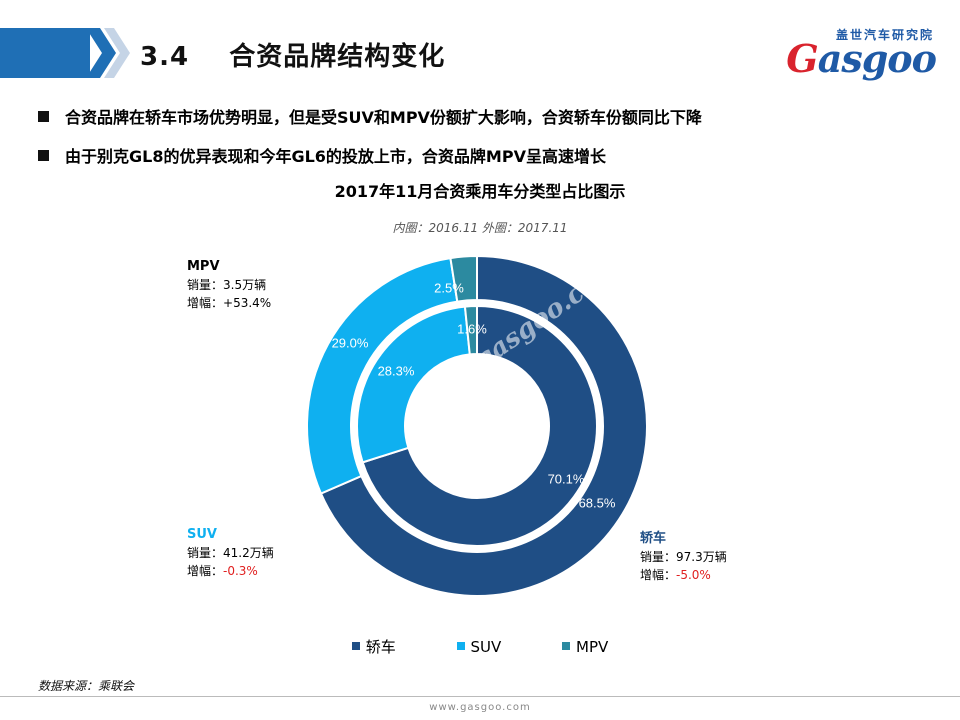 Image resolution: width=960 pixels, height=720 pixels. I want to click on annotation-name: 轿车, so click(653, 538).